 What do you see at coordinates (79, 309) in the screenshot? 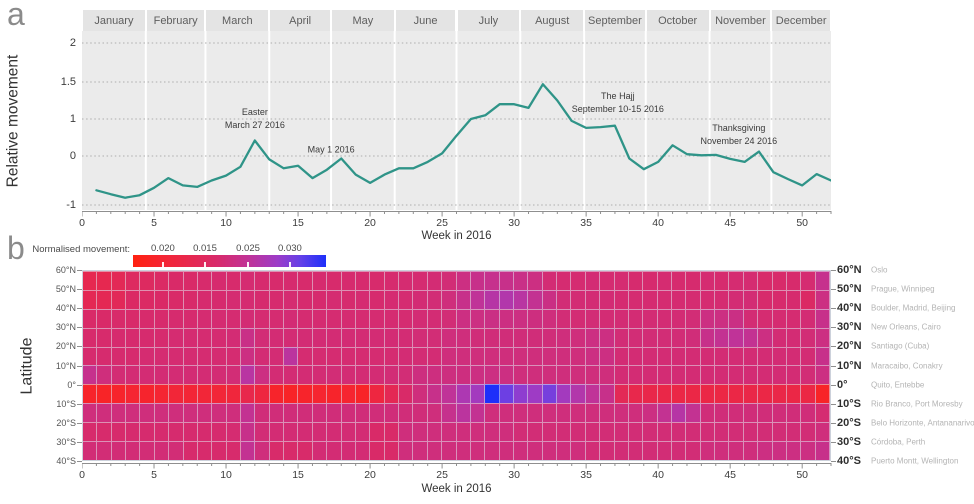
I see `lat-tick-left` at bounding box center [79, 309].